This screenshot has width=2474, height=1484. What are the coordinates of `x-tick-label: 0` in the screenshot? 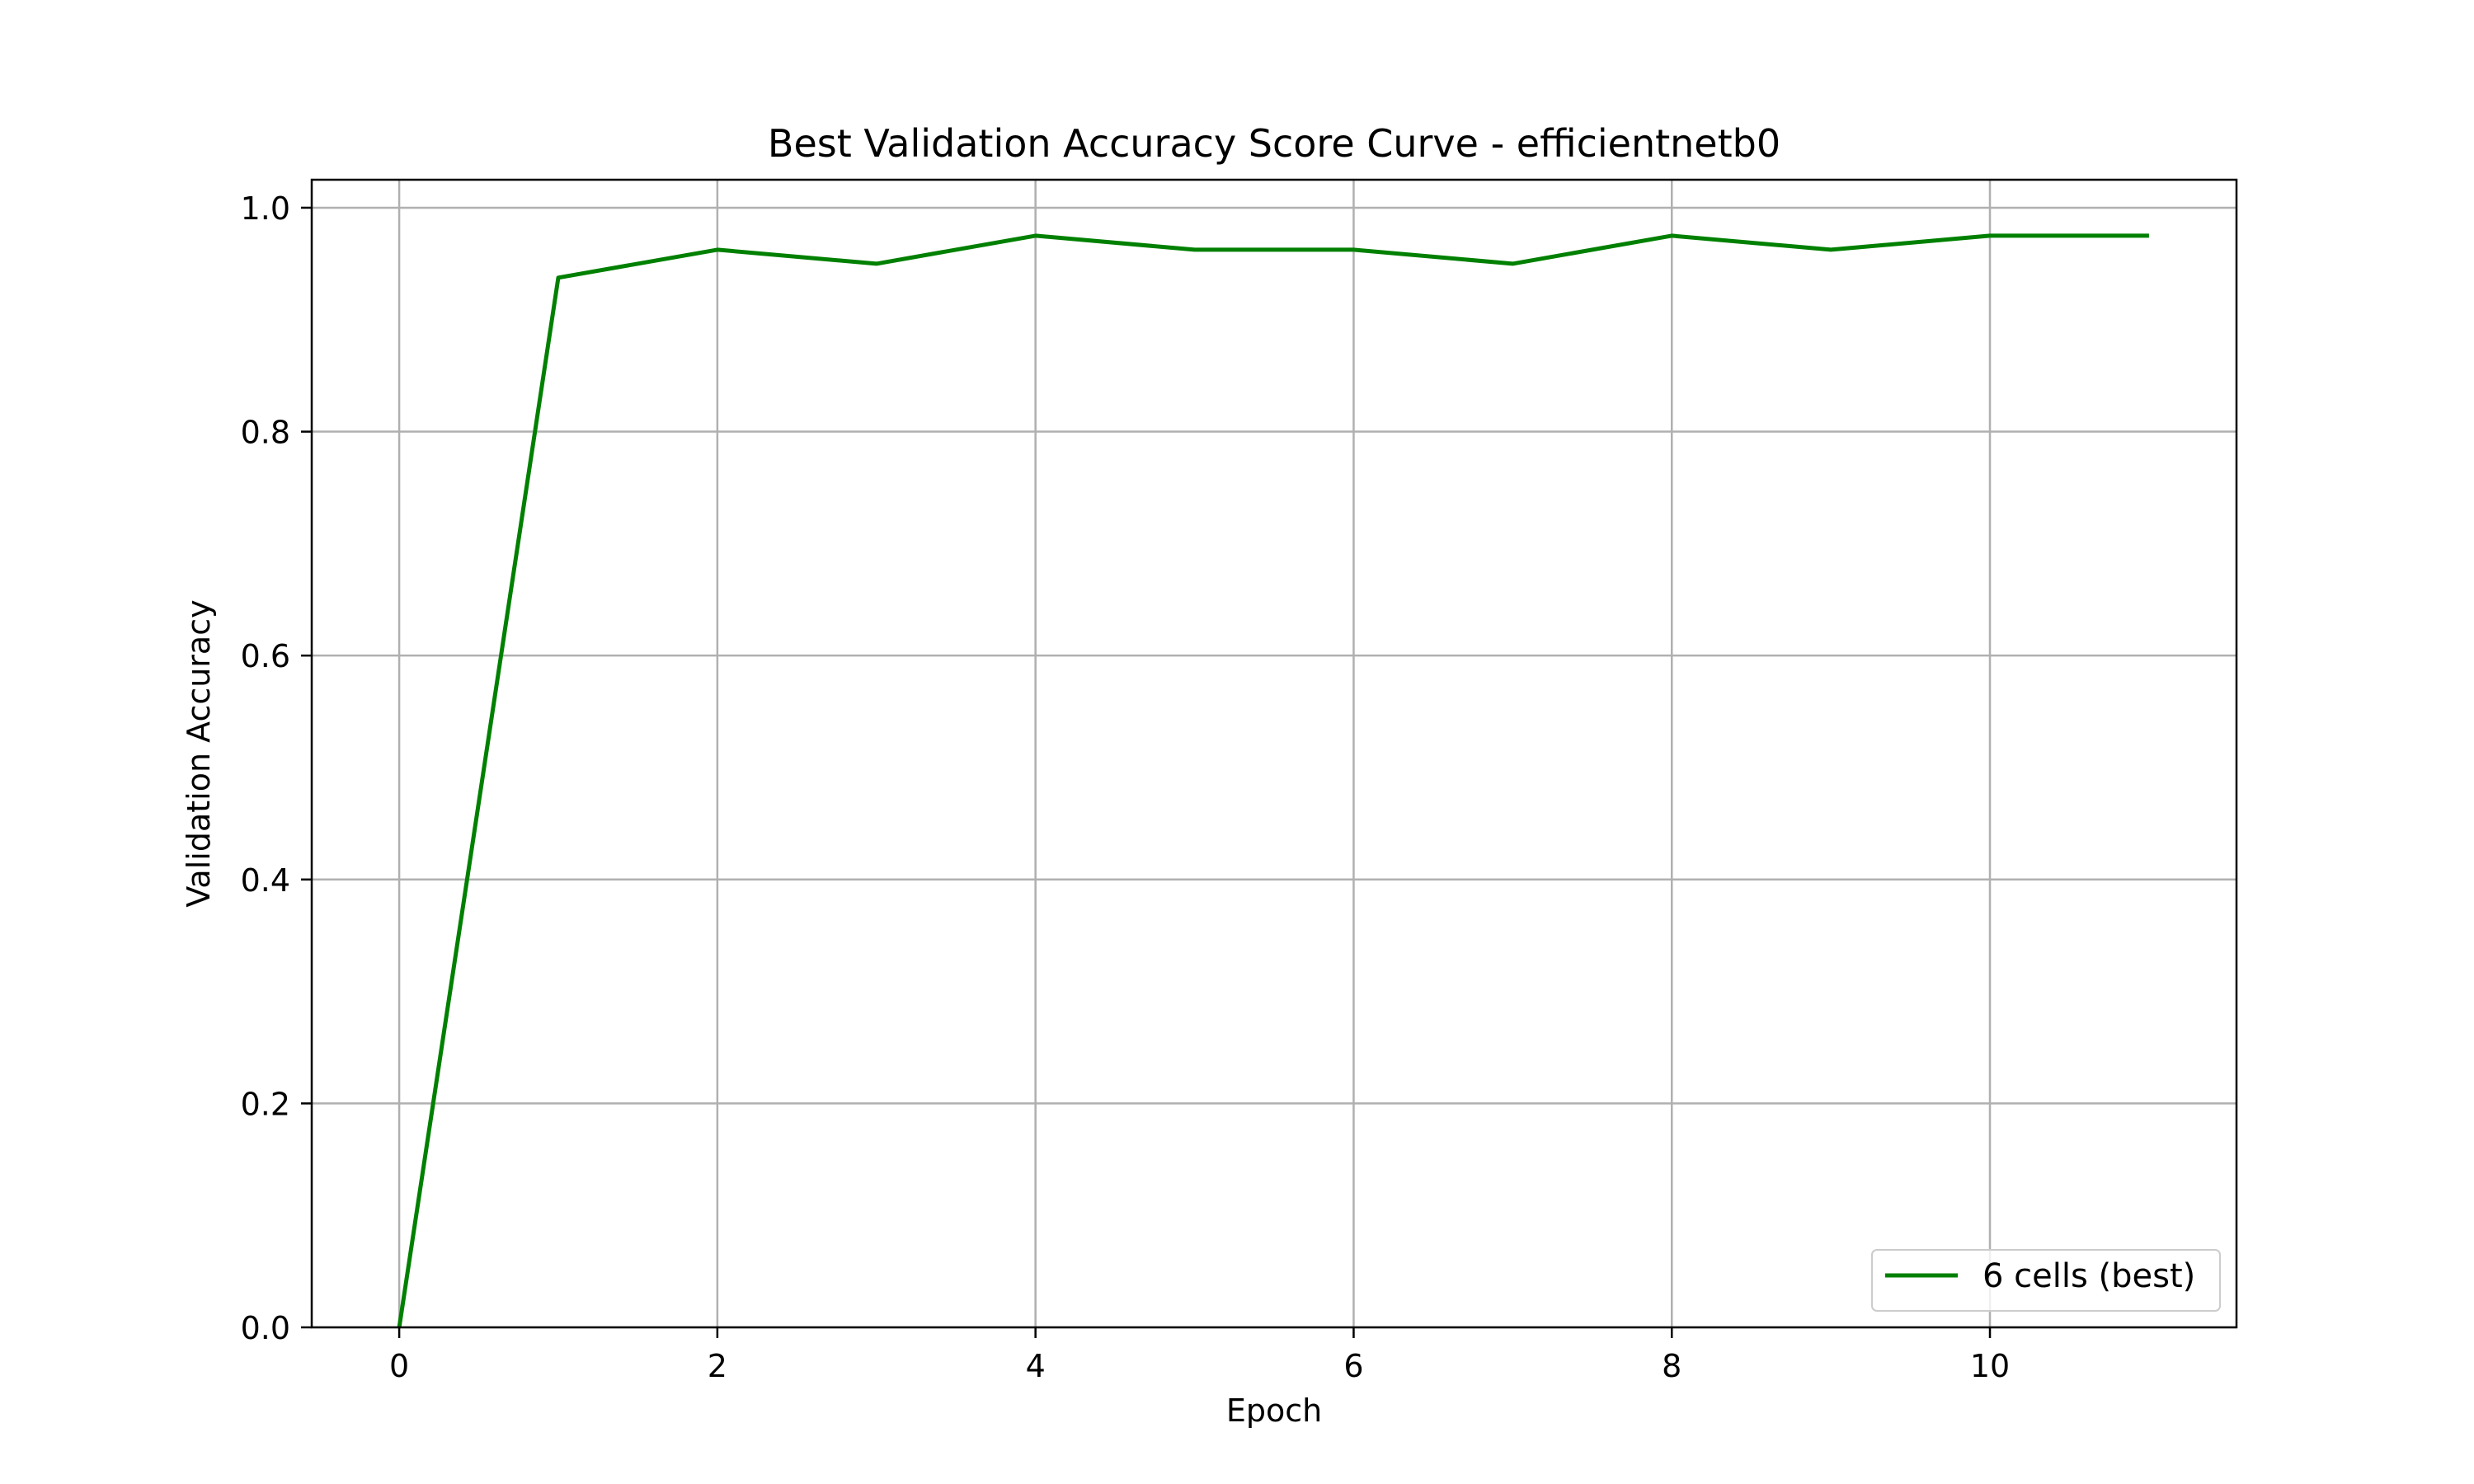 It's located at (399, 1366).